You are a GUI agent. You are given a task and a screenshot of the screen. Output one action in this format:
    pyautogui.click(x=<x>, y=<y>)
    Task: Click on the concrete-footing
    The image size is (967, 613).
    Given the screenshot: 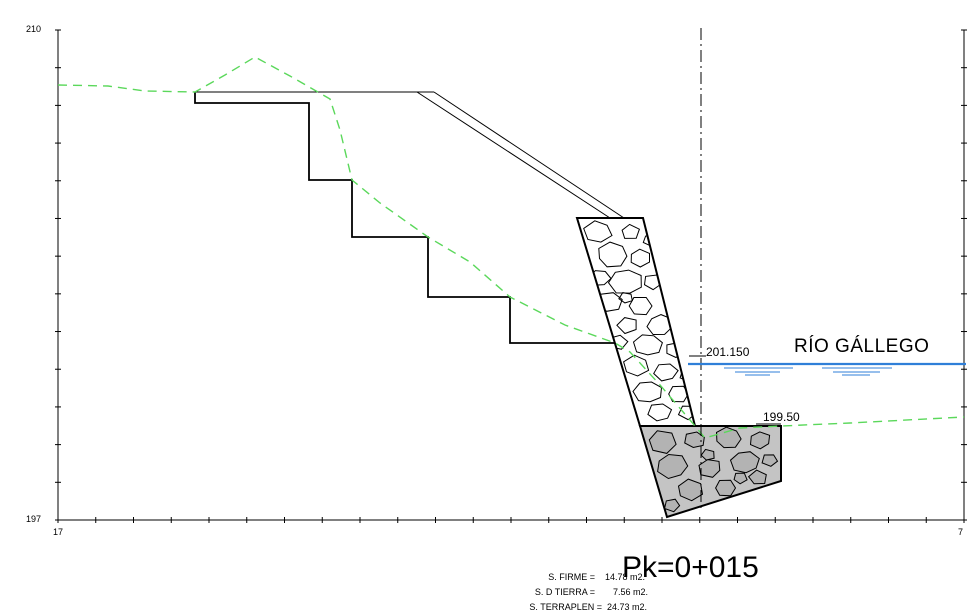 What is the action you would take?
    pyautogui.click(x=710, y=472)
    